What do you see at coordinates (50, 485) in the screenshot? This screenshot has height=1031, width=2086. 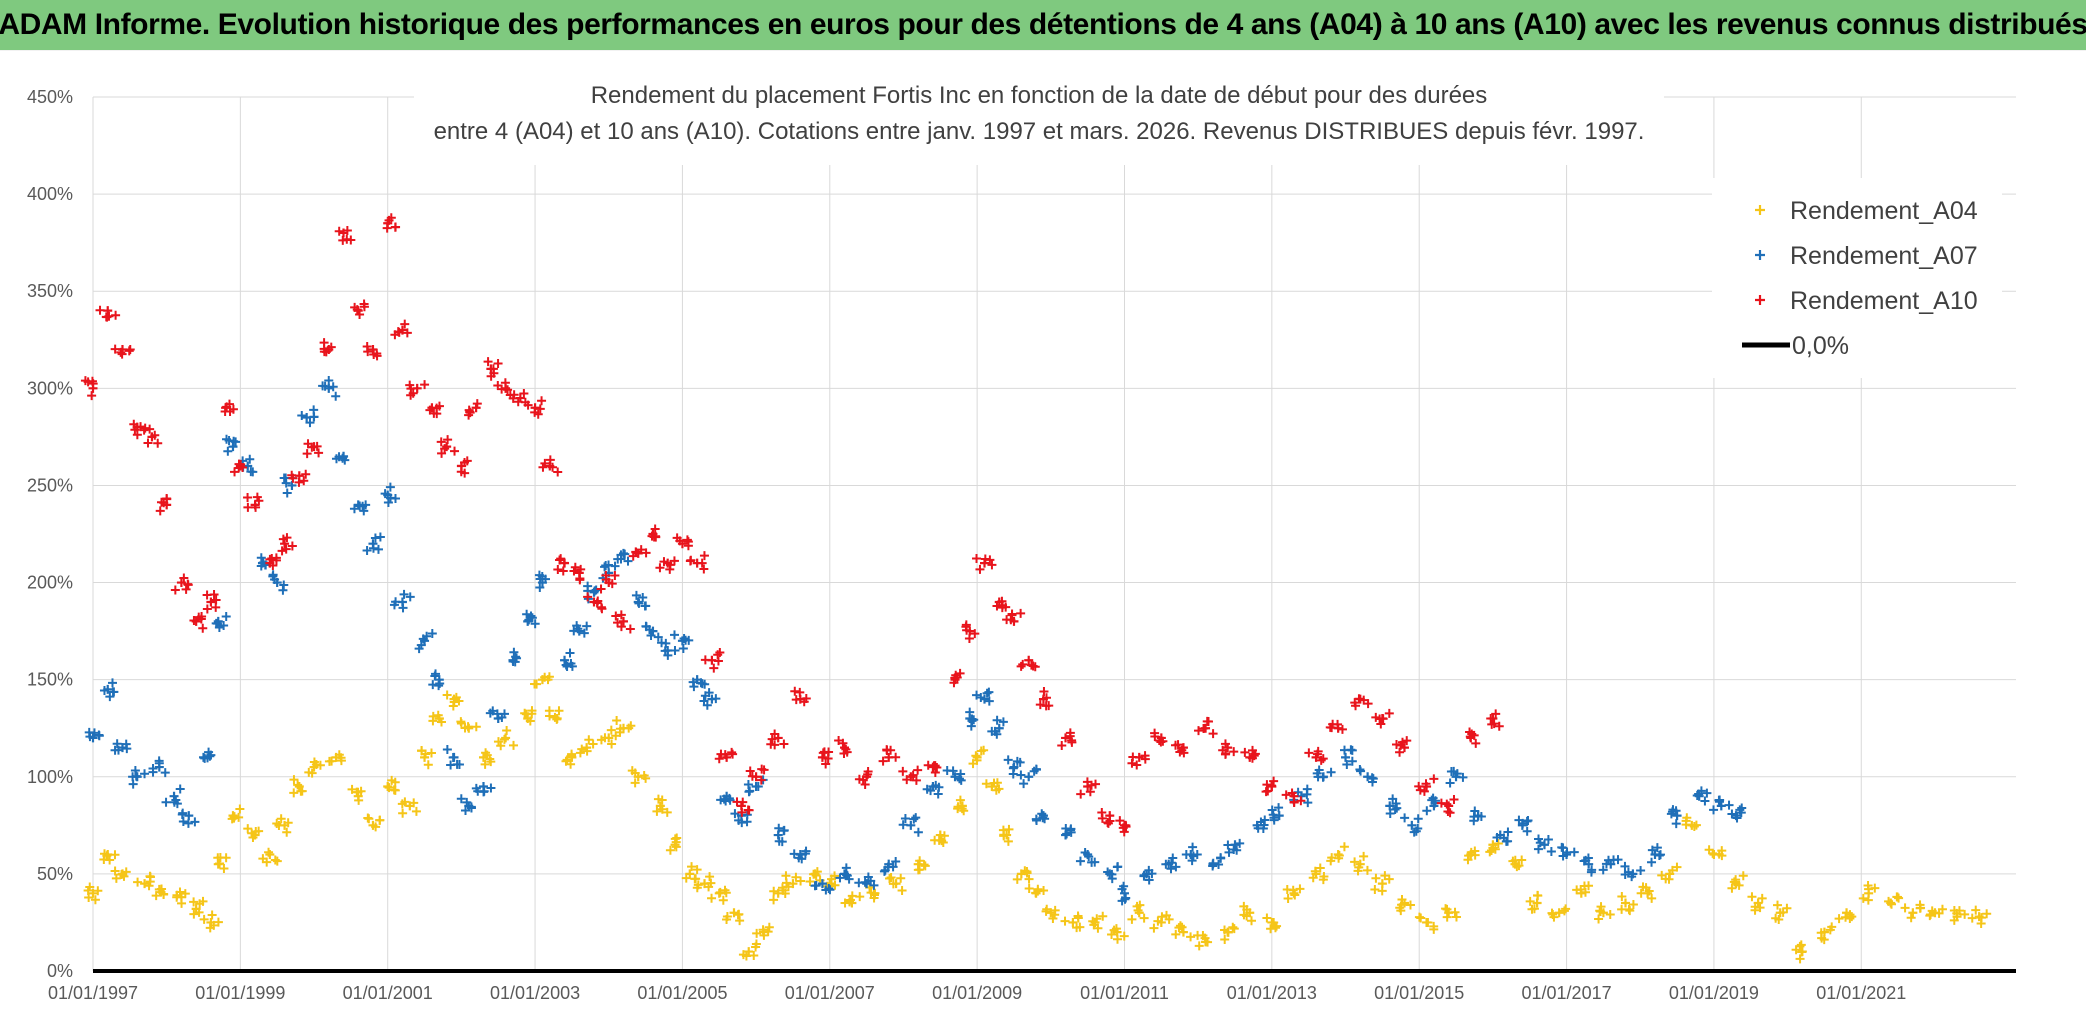 I see `y-tick-label: 250%` at bounding box center [50, 485].